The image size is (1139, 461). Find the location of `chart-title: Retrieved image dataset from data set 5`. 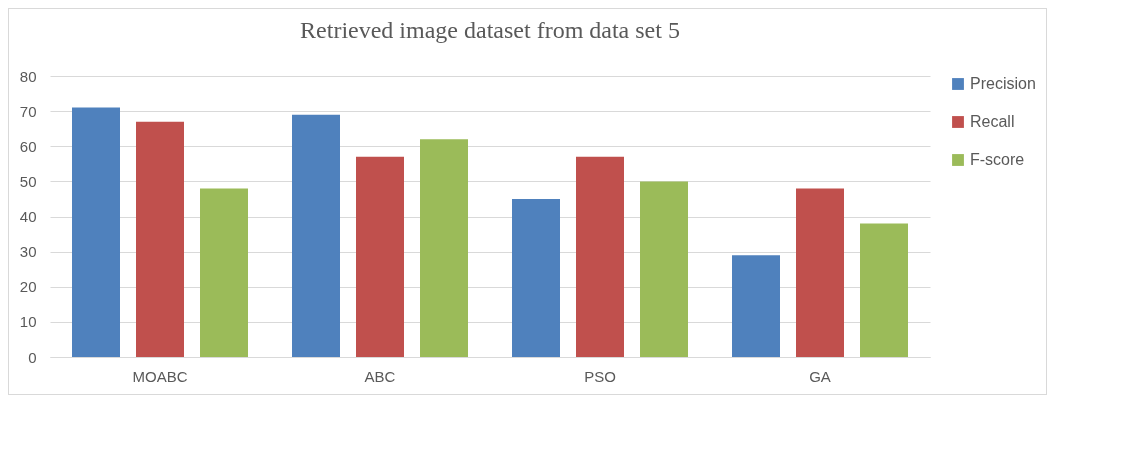

chart-title: Retrieved image dataset from data set 5 is located at coordinates (490, 30).